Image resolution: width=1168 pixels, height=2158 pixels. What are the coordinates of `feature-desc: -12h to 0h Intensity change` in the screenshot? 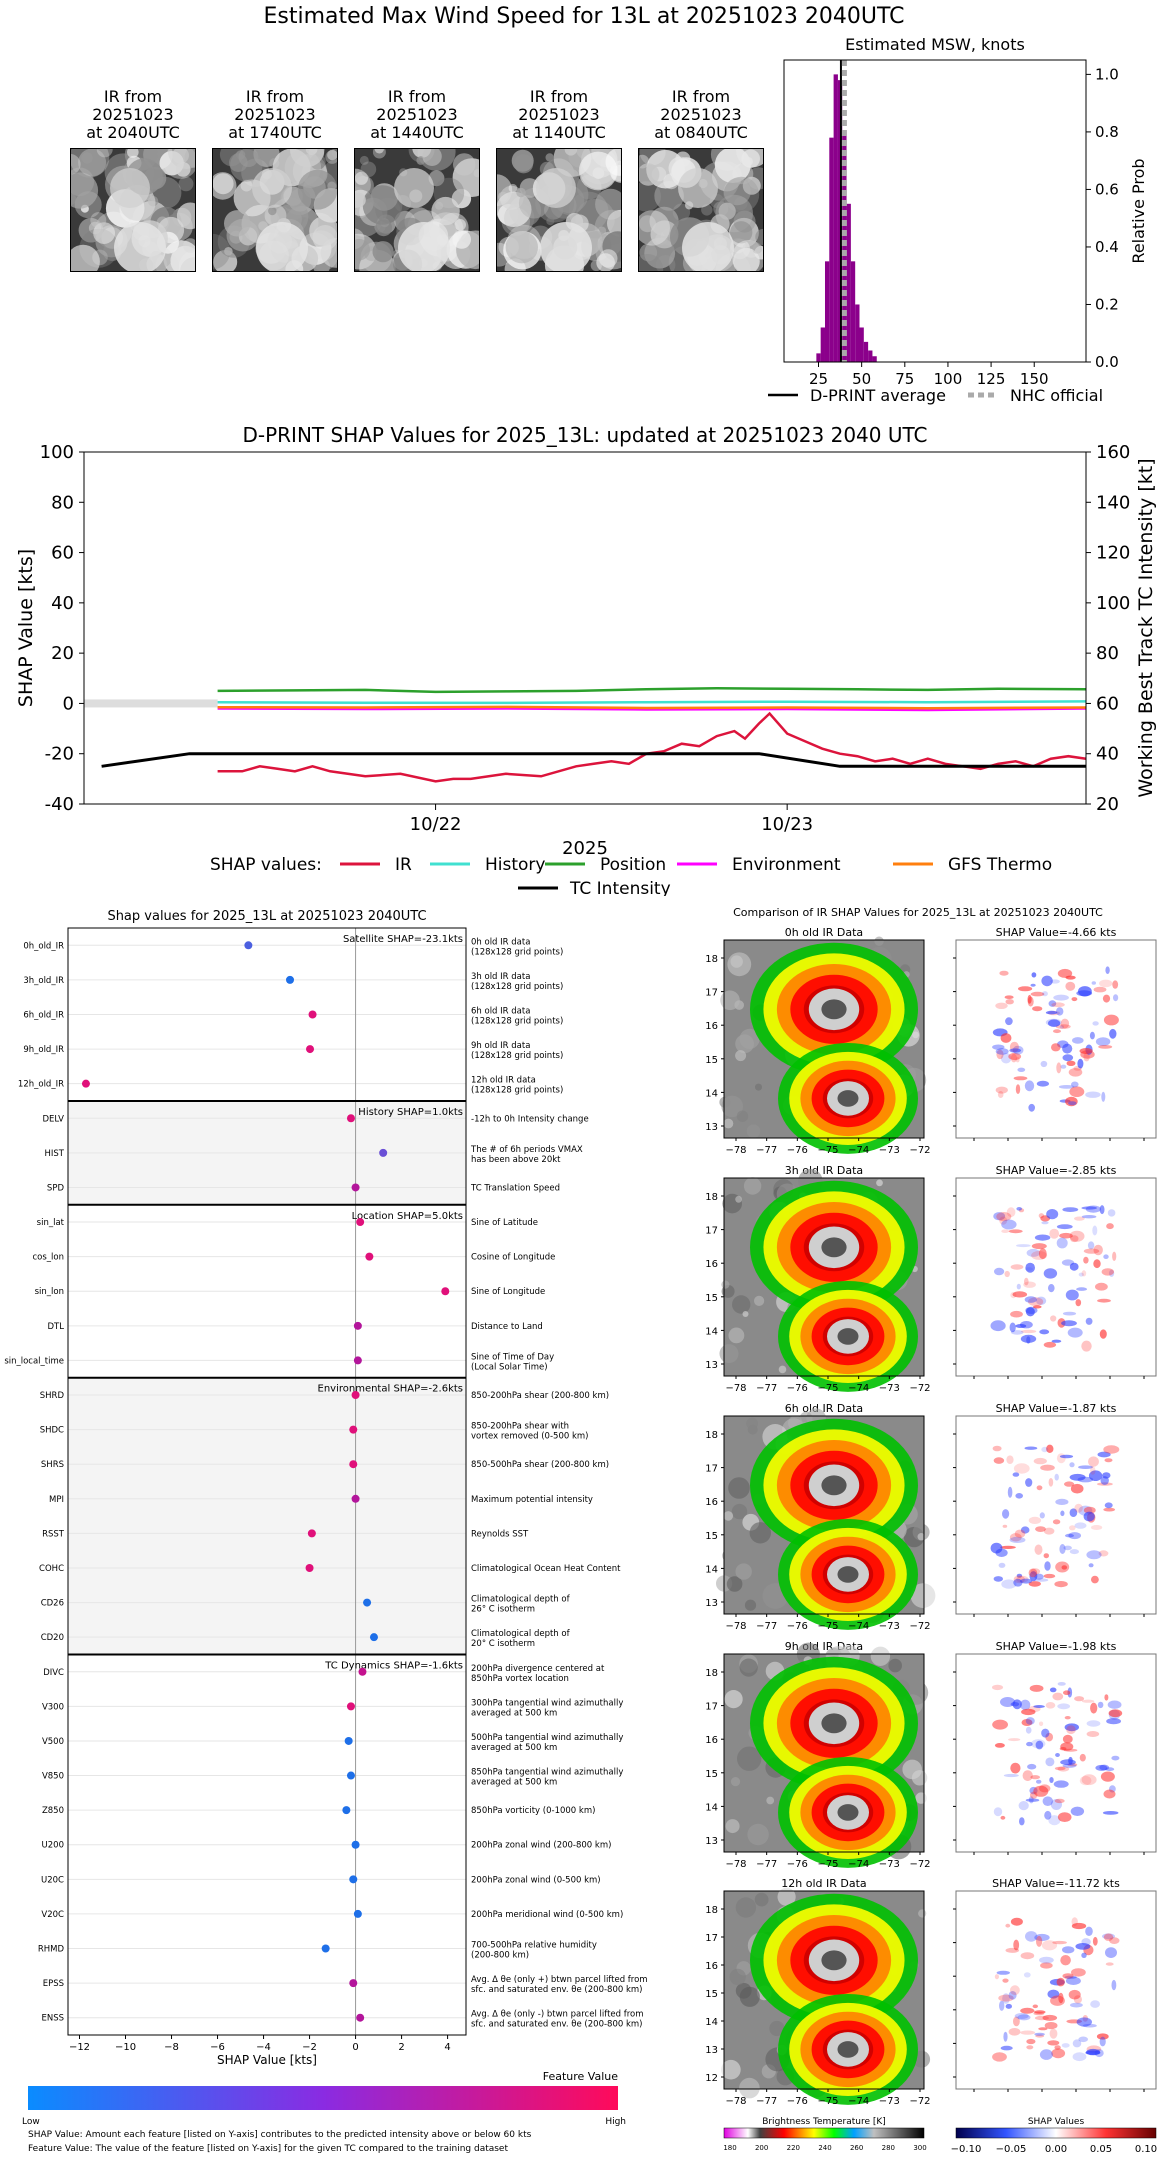 It's located at (530, 1119).